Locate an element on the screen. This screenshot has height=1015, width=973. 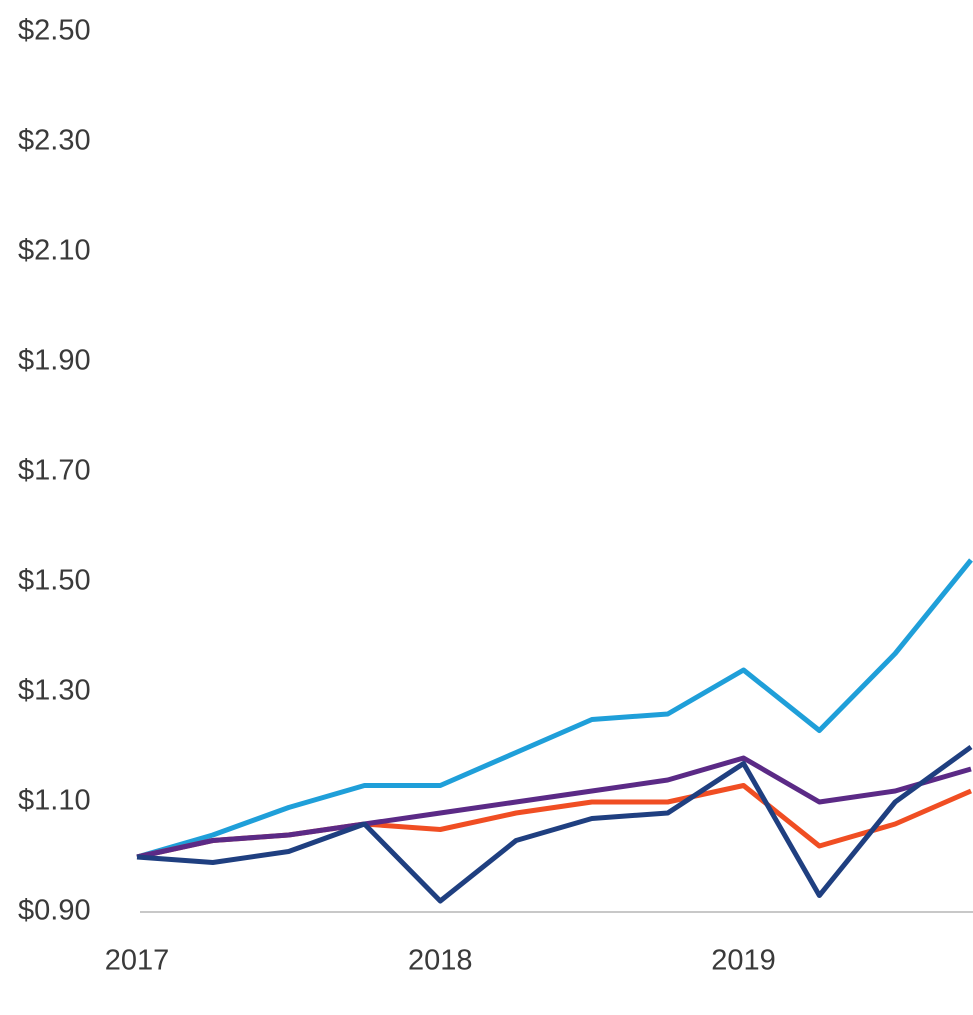
y-tick-label: $1.50 is located at coordinates (54, 581).